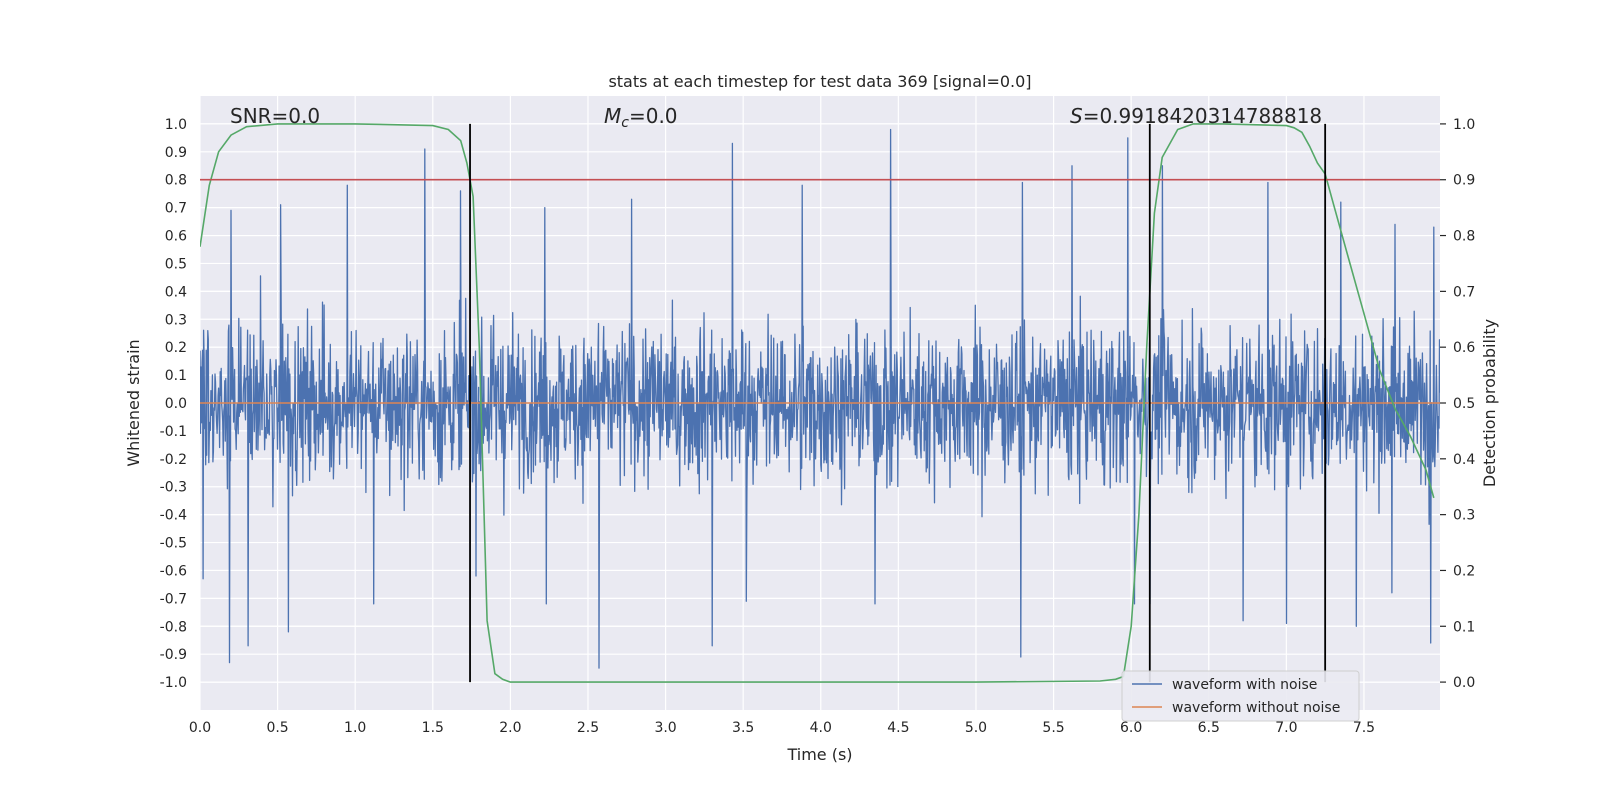  What do you see at coordinates (1286, 728) in the screenshot?
I see `x-tick-label: 7.0` at bounding box center [1286, 728].